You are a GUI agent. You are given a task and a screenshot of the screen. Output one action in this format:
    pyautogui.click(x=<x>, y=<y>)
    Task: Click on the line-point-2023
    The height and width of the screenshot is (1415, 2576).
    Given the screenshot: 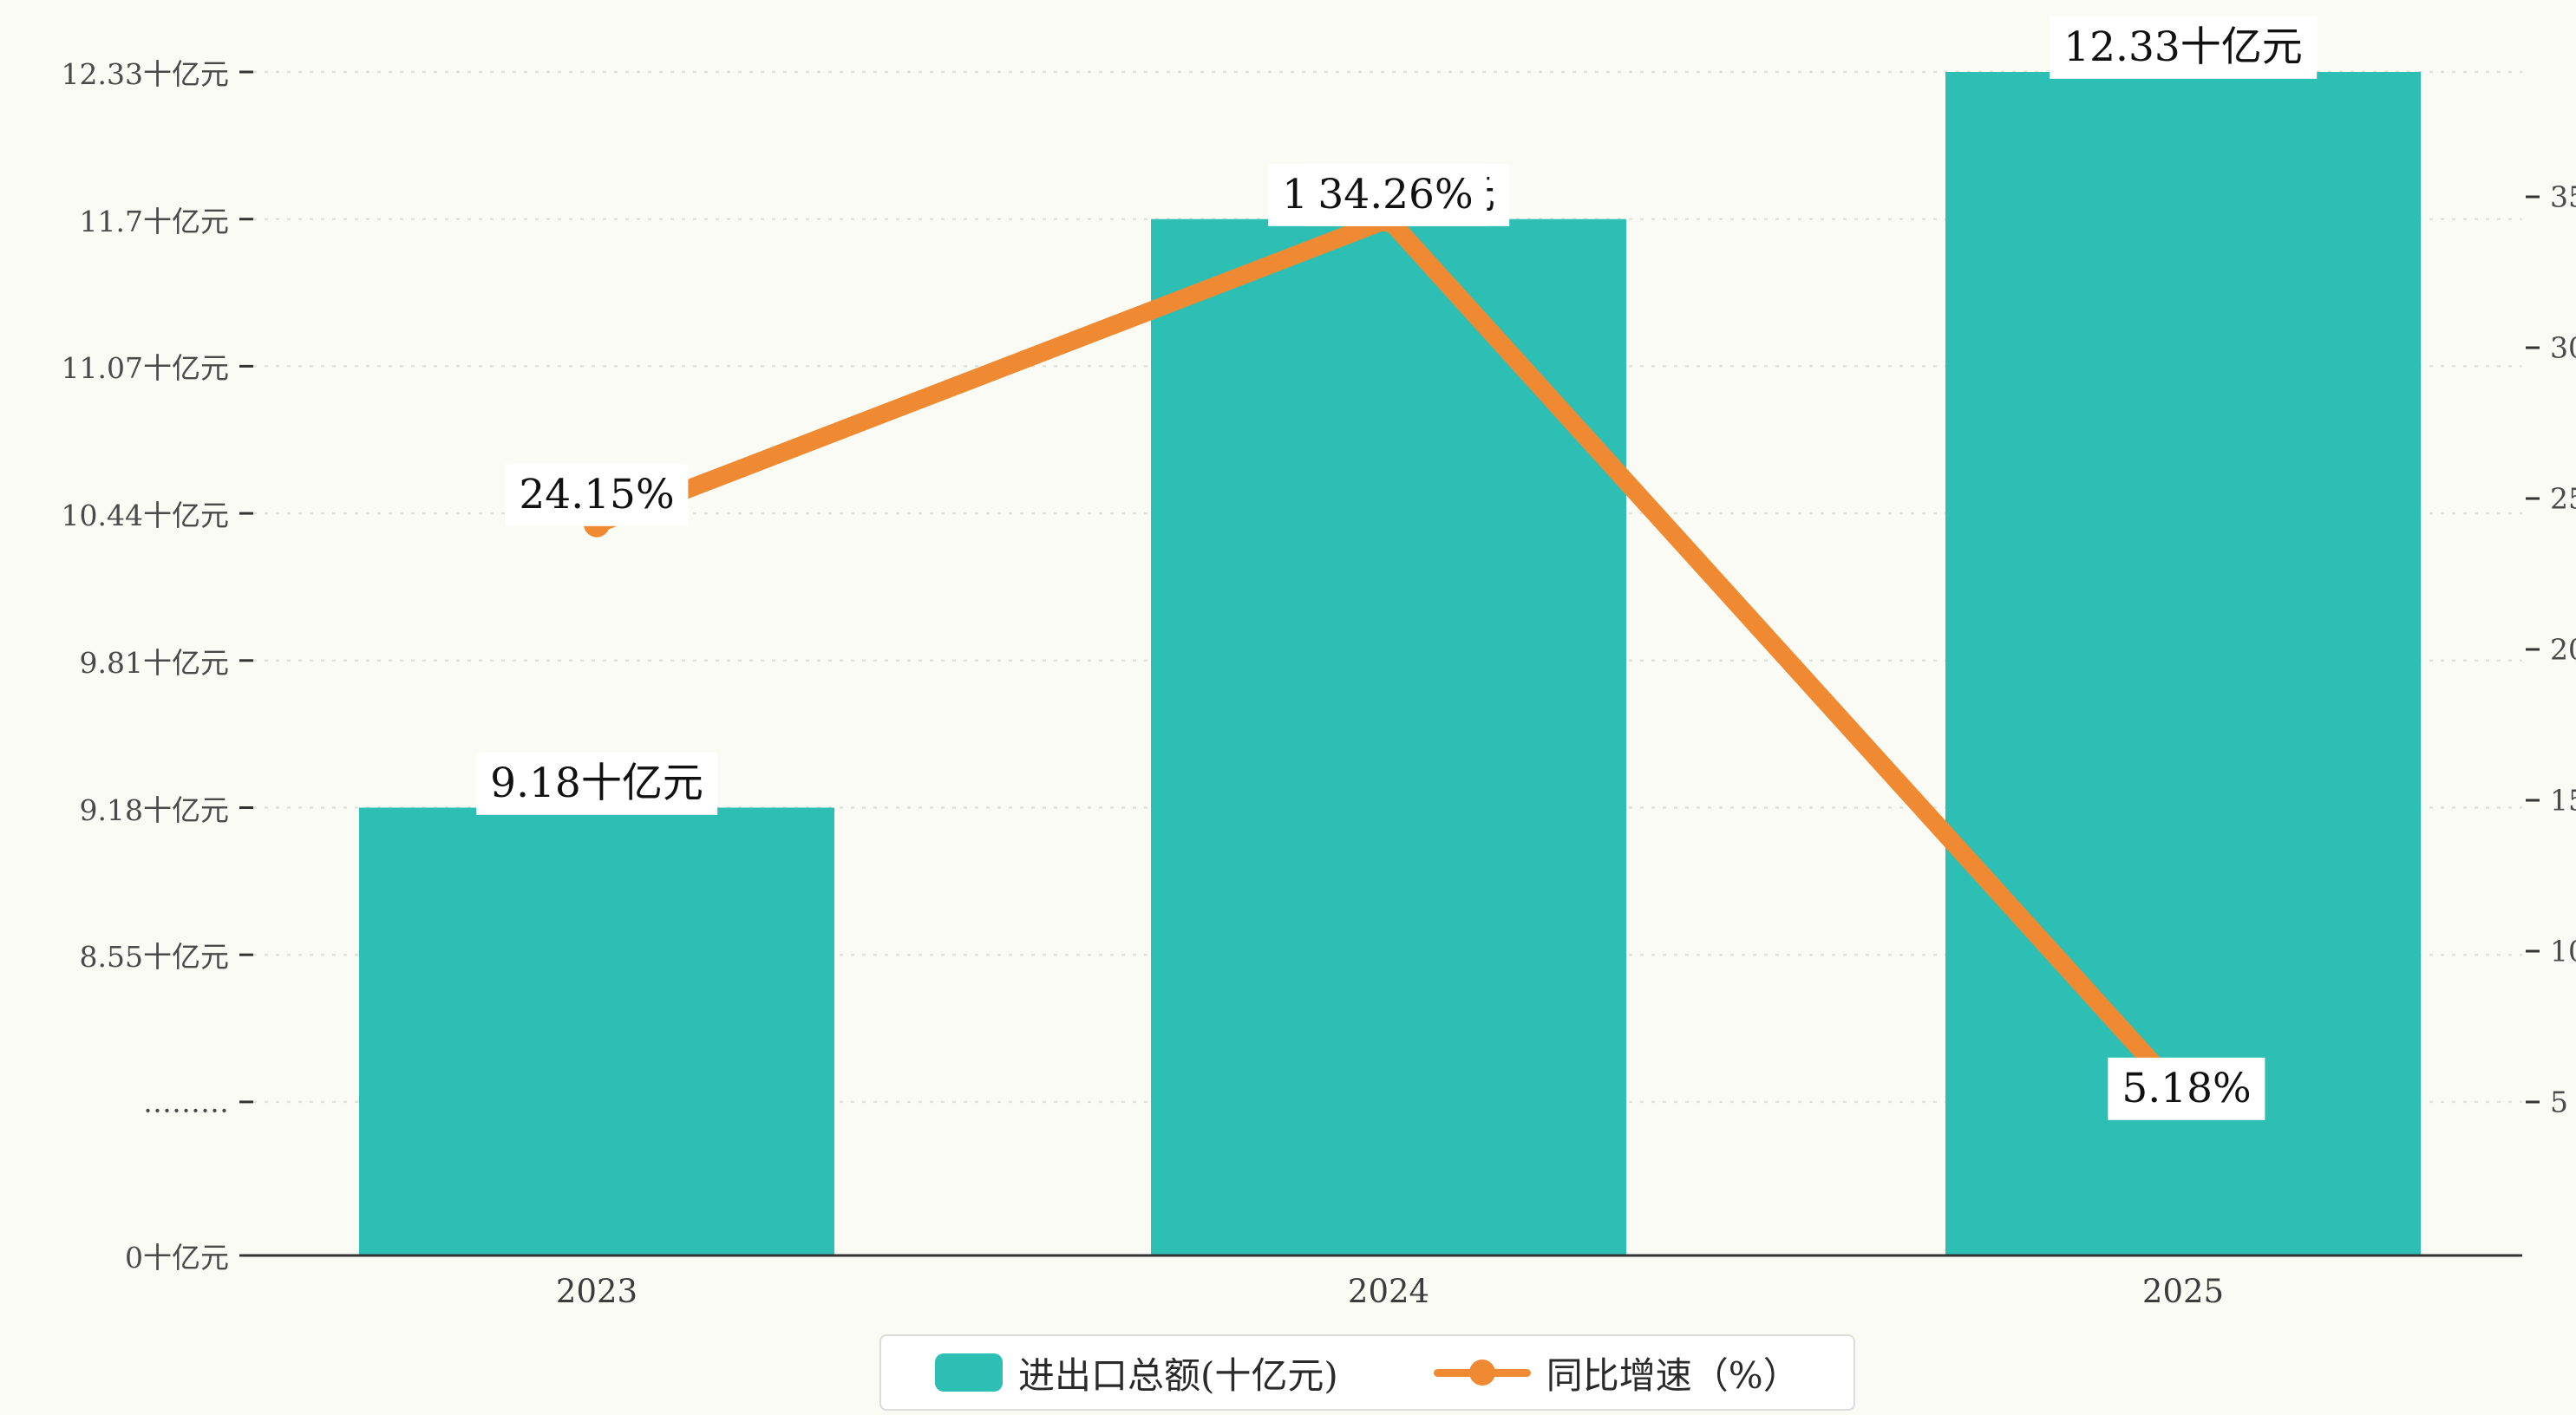 What is the action you would take?
    pyautogui.click(x=597, y=524)
    